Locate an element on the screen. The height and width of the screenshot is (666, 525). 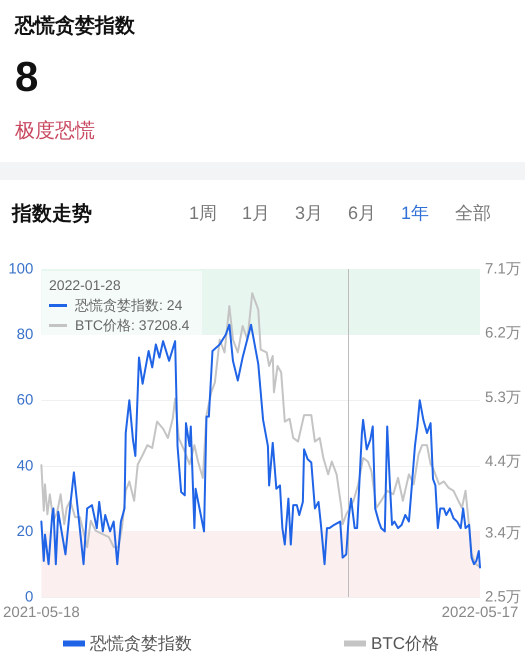
text: 8 is located at coordinates (26, 77).